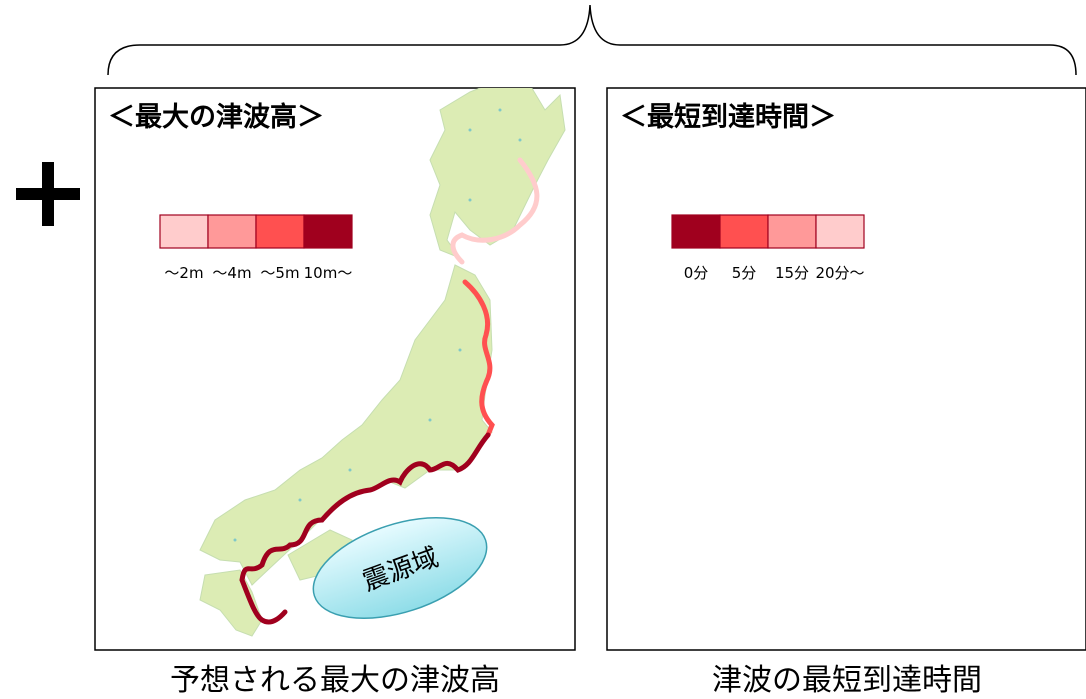  I want to click on legend-label: 5分, so click(744, 273).